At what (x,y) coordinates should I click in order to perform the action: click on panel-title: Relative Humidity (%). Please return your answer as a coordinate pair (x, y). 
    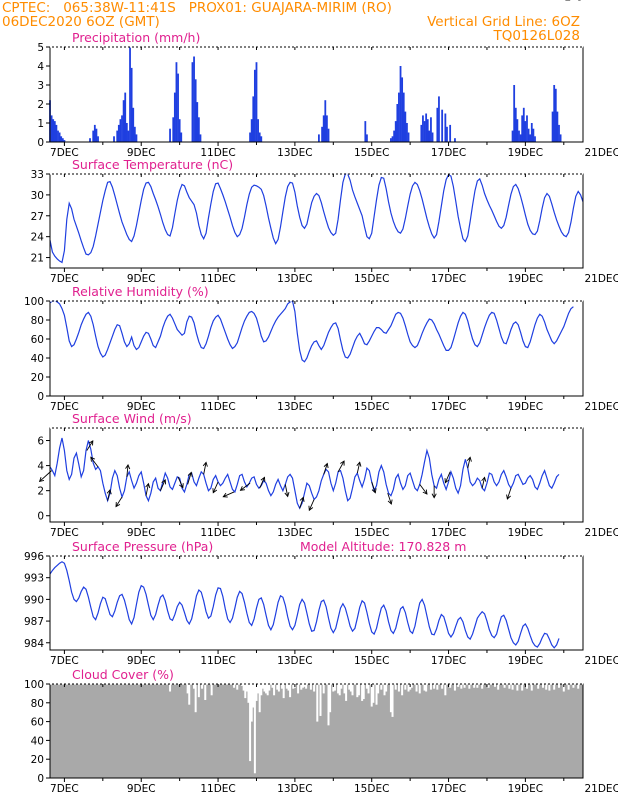
    Looking at the image, I should click on (140, 291).